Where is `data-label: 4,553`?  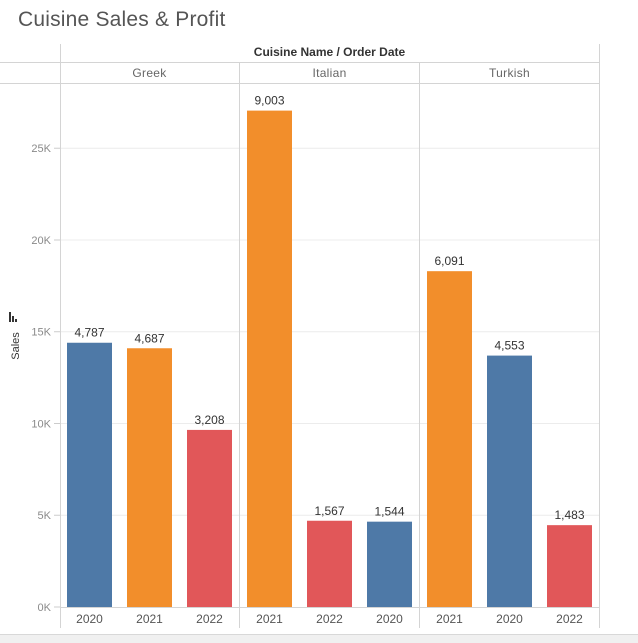
data-label: 4,553 is located at coordinates (509, 346).